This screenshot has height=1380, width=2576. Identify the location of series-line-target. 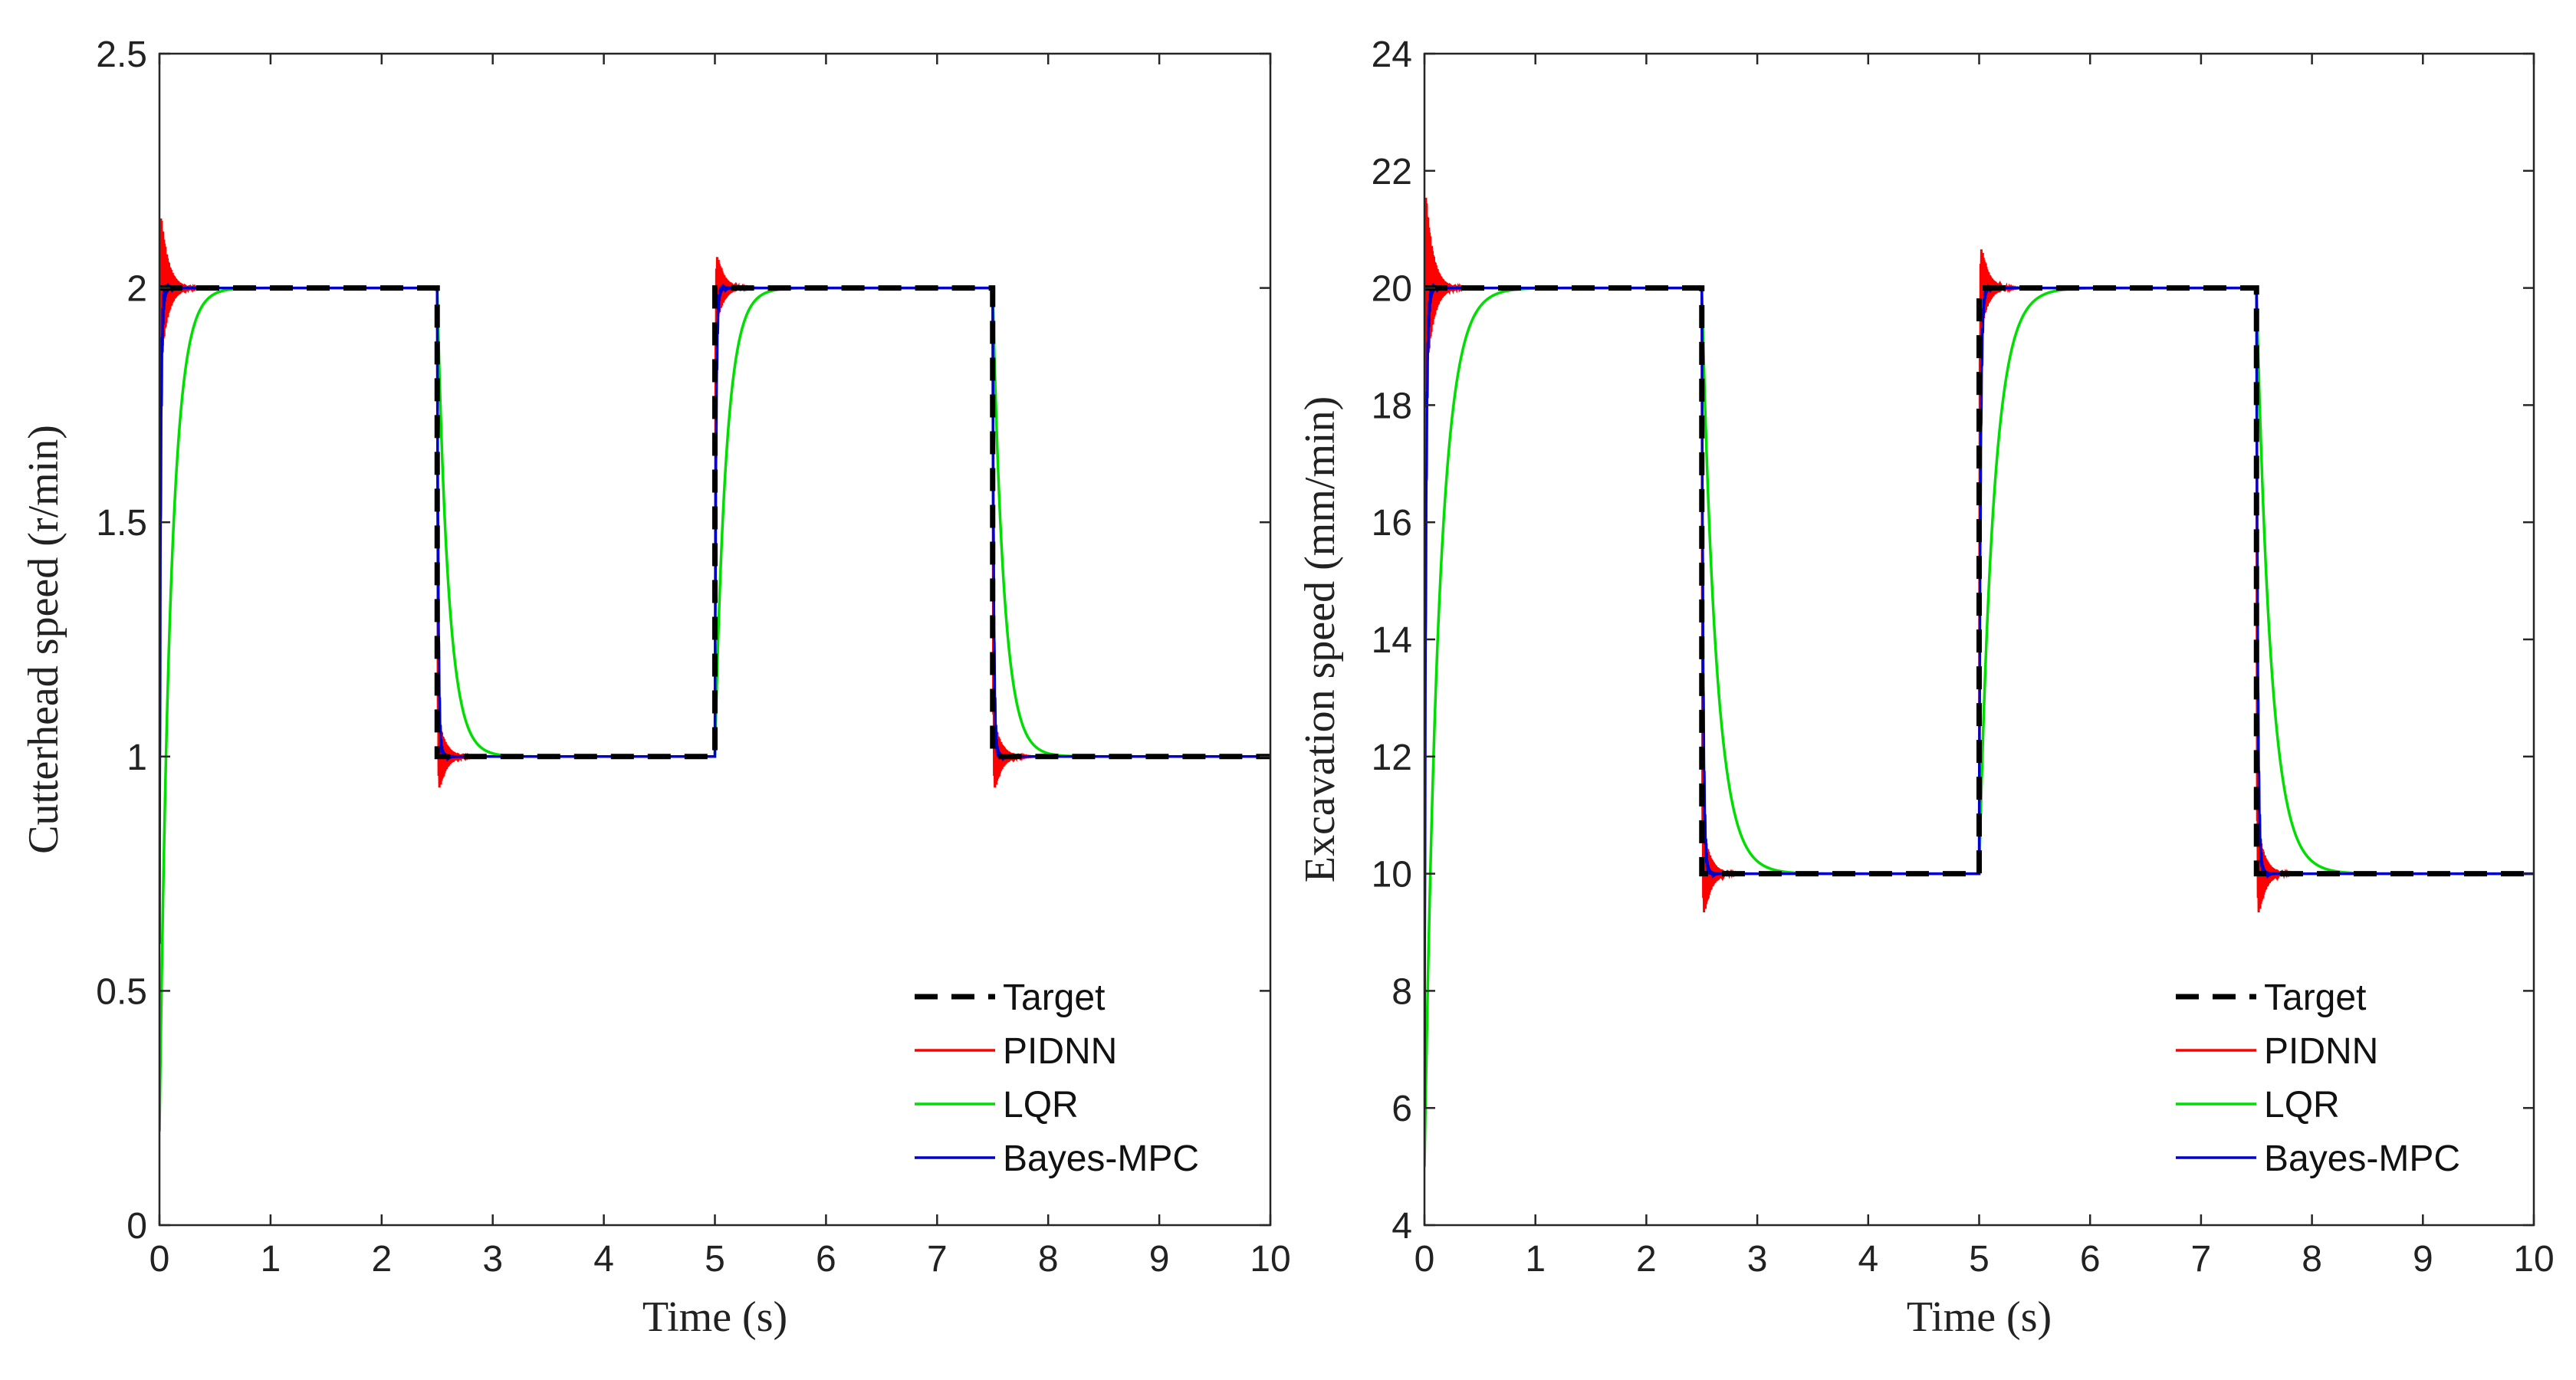
(715, 522).